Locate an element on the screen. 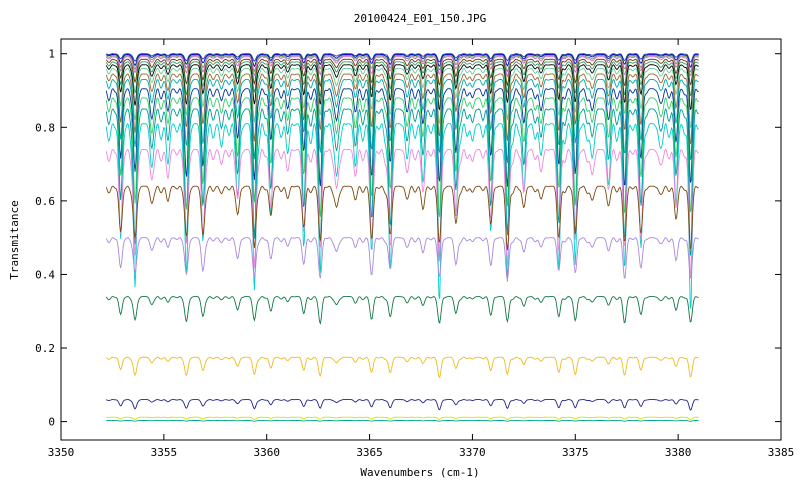 This screenshot has width=800, height=480. x-tick-label: 3360 is located at coordinates (266, 452).